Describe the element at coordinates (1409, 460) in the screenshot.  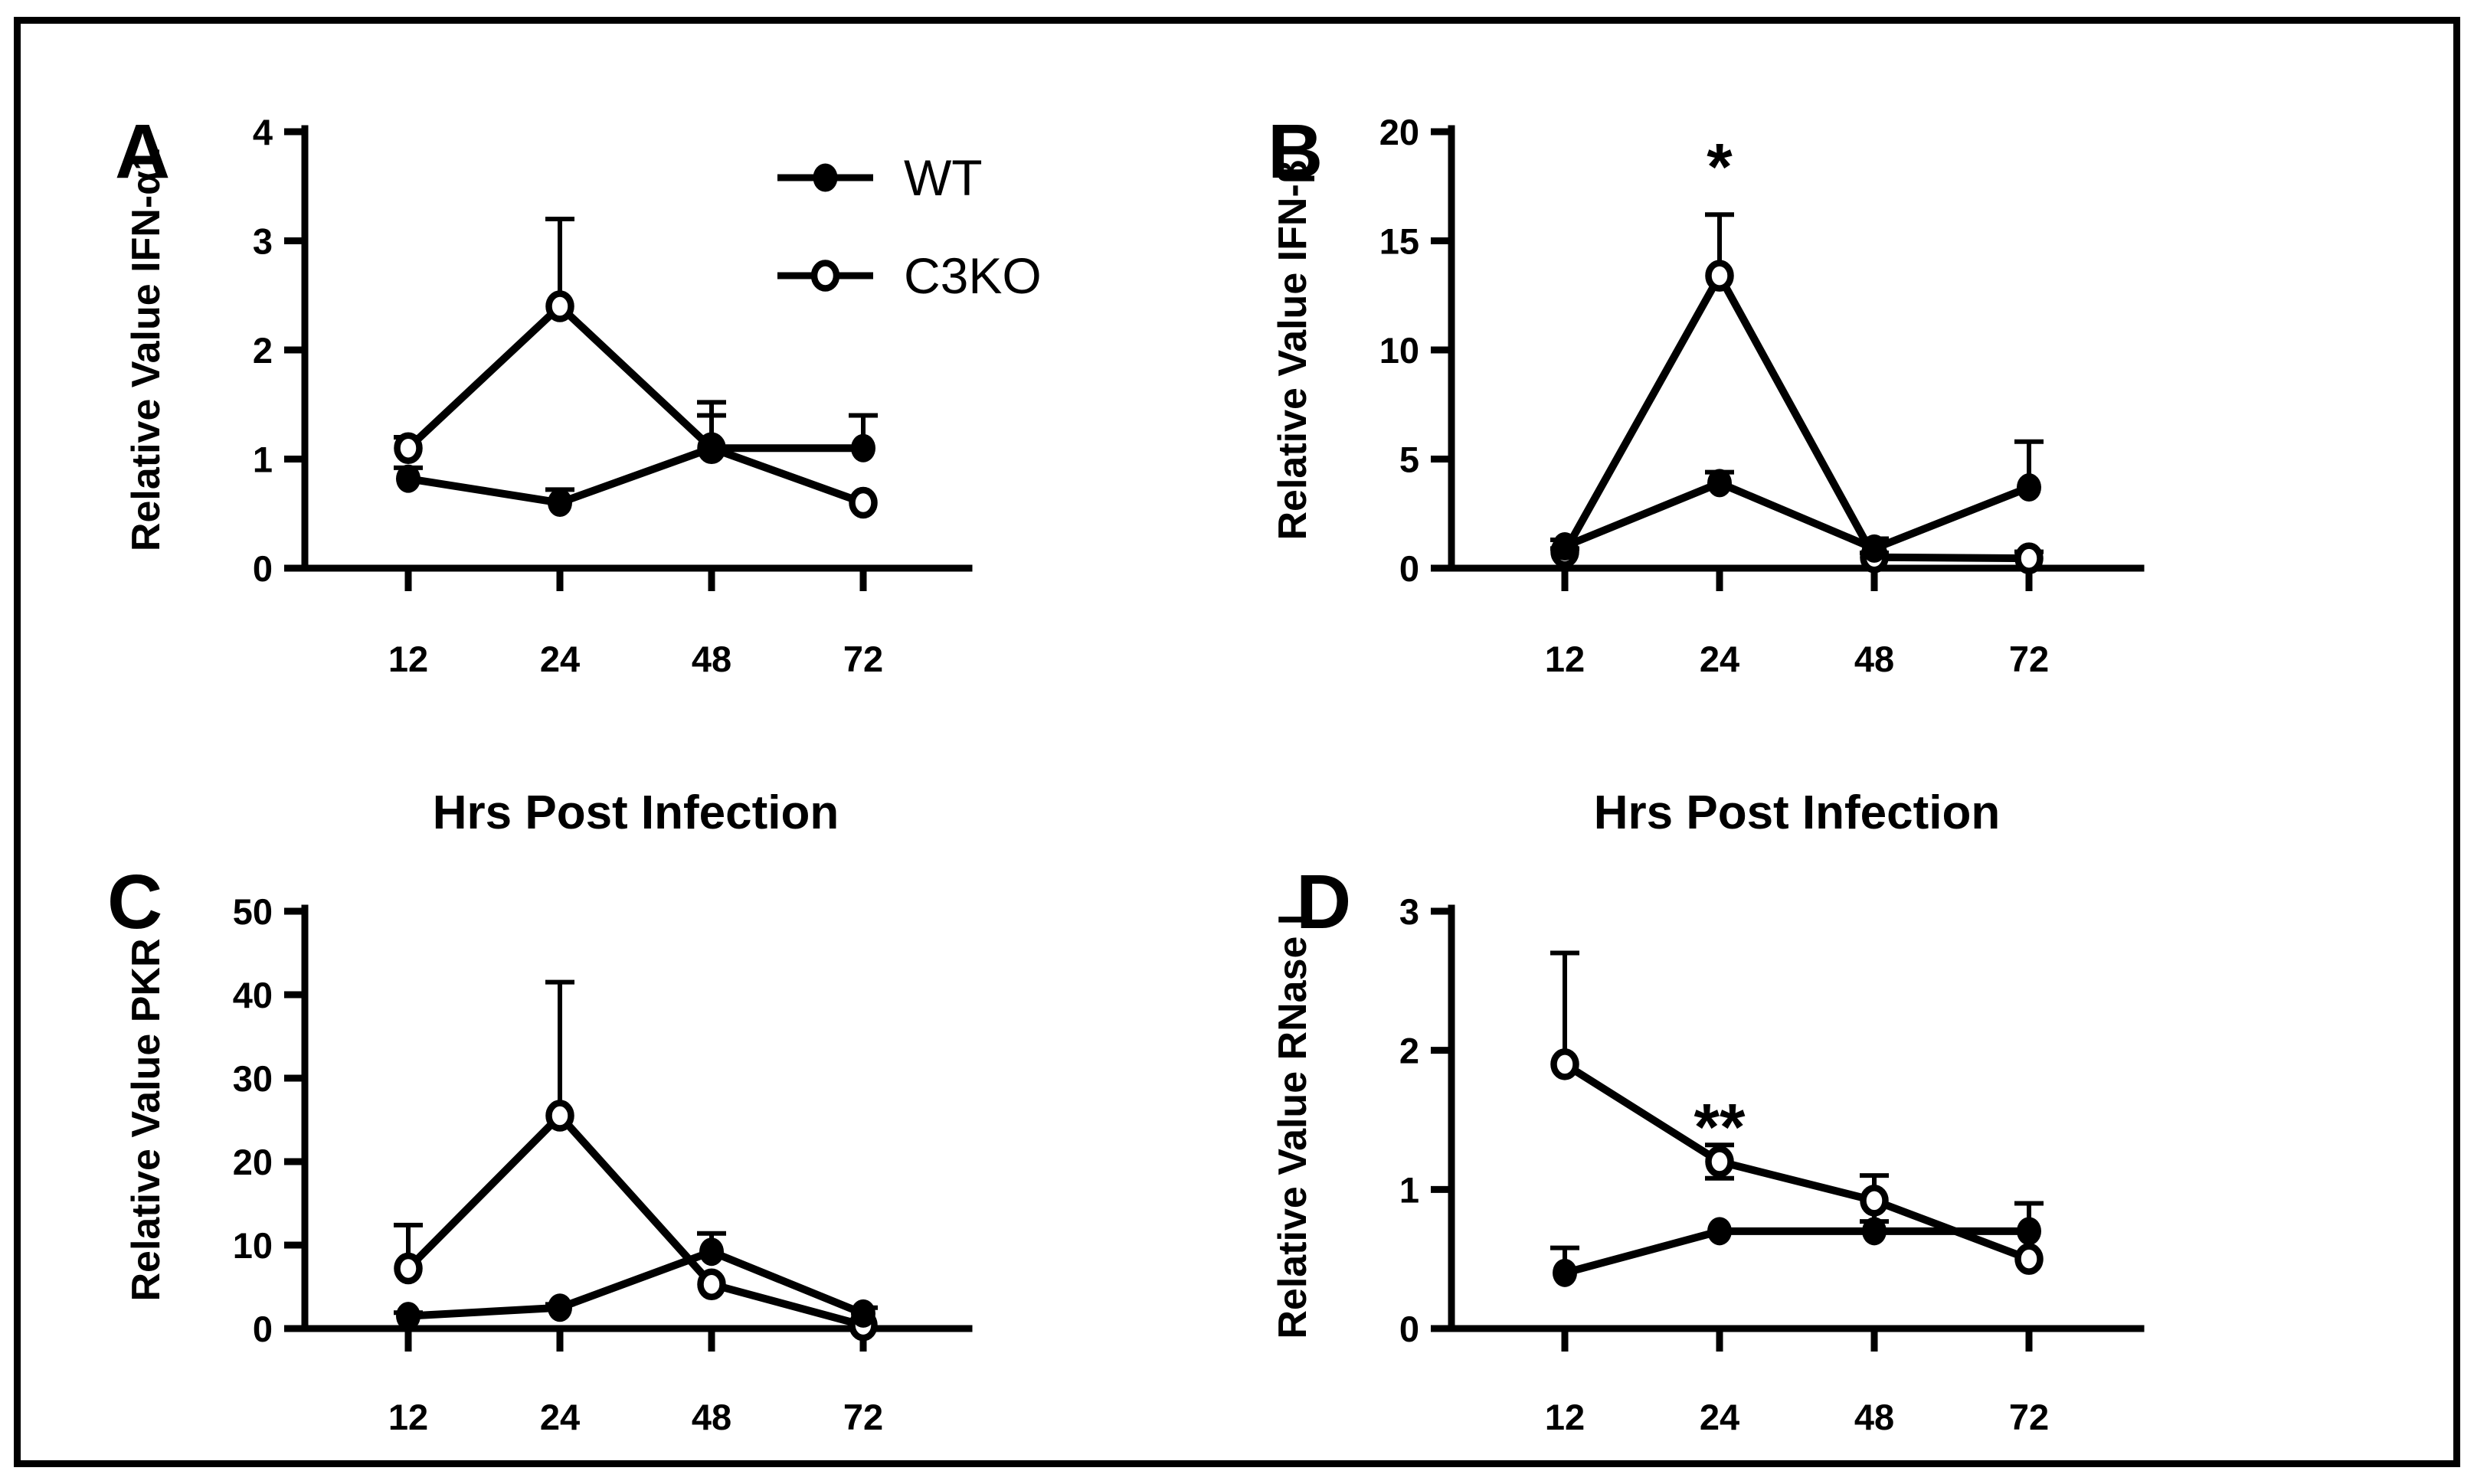
I see `y-tick-label: 5` at that location.